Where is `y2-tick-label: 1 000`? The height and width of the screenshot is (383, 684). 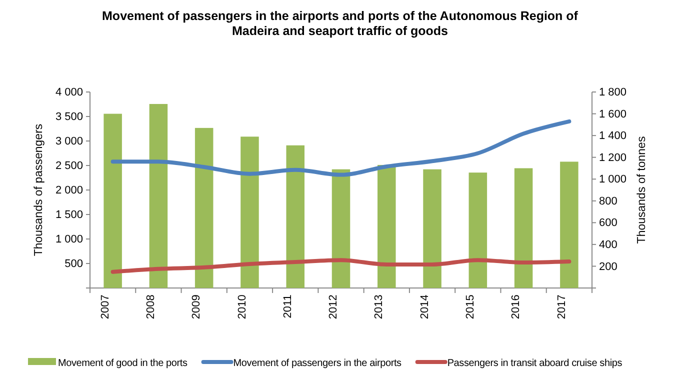
y2-tick-label: 1 000 is located at coordinates (613, 180).